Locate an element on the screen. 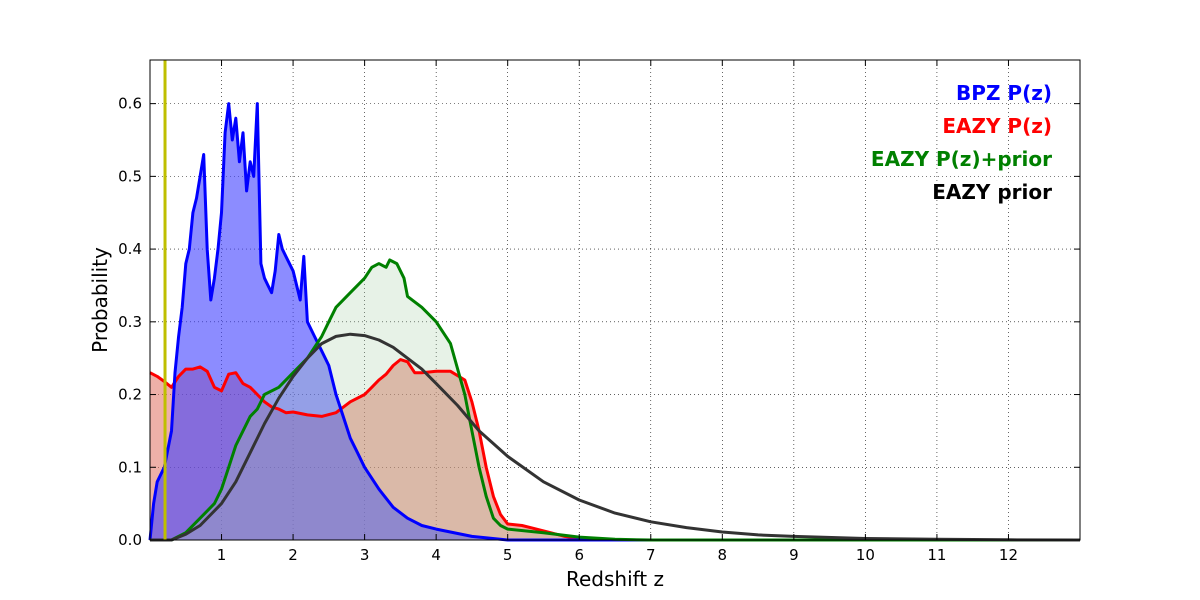 The width and height of the screenshot is (1200, 600). y-tick-label: 0.4 is located at coordinates (130, 249).